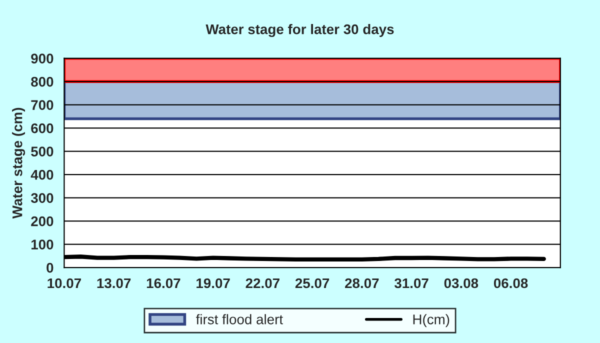  I want to click on x-tick-label: 22.07, so click(263, 283).